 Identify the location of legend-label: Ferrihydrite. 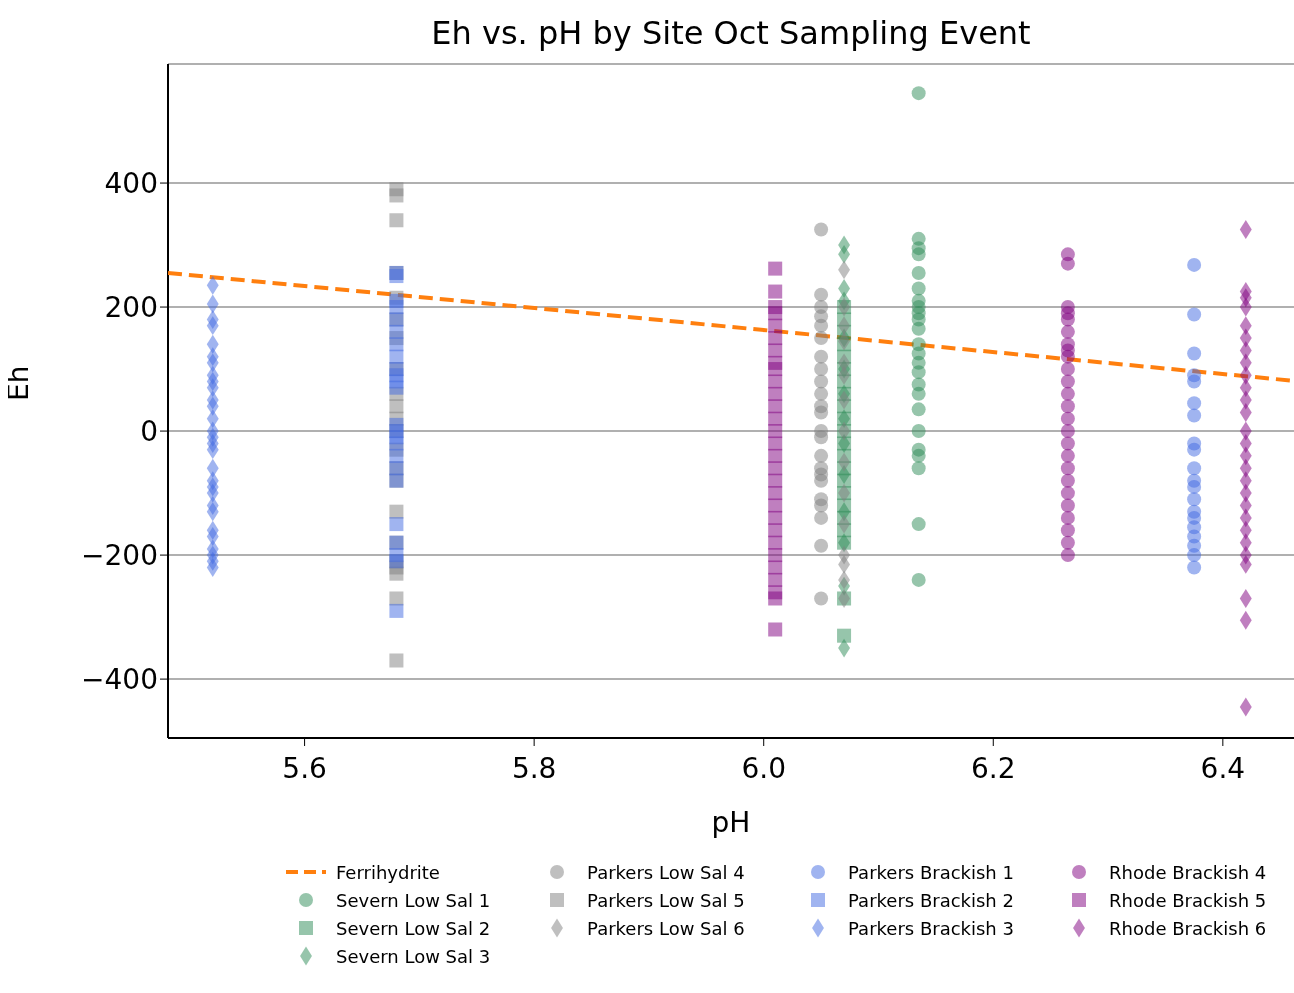
(388, 872).